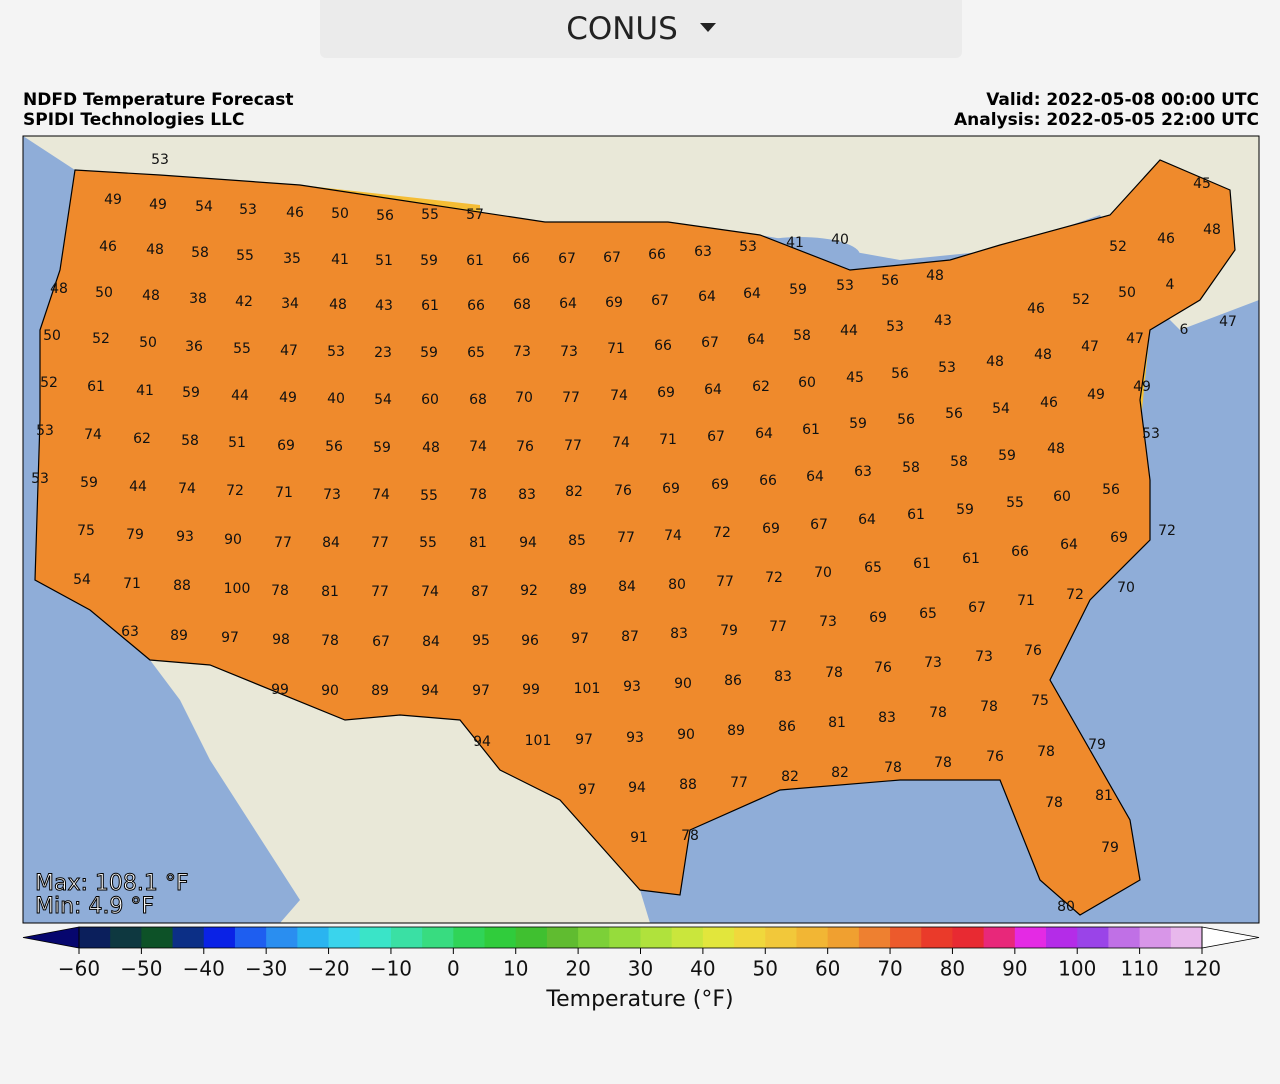  What do you see at coordinates (928, 614) in the screenshot?
I see `temperature-label: 65` at bounding box center [928, 614].